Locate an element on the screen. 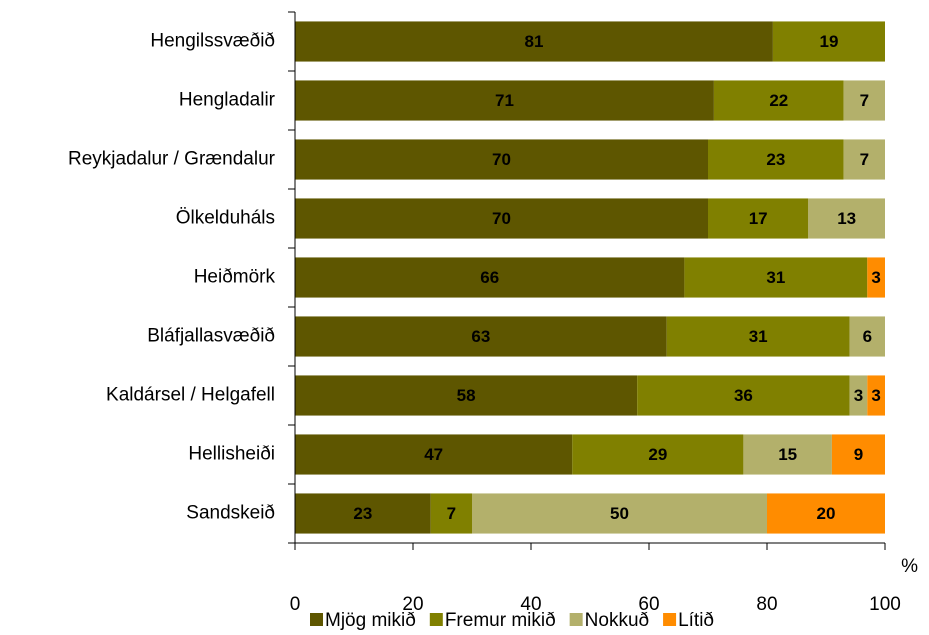 The height and width of the screenshot is (635, 929). x-axis-label: % is located at coordinates (909, 566).